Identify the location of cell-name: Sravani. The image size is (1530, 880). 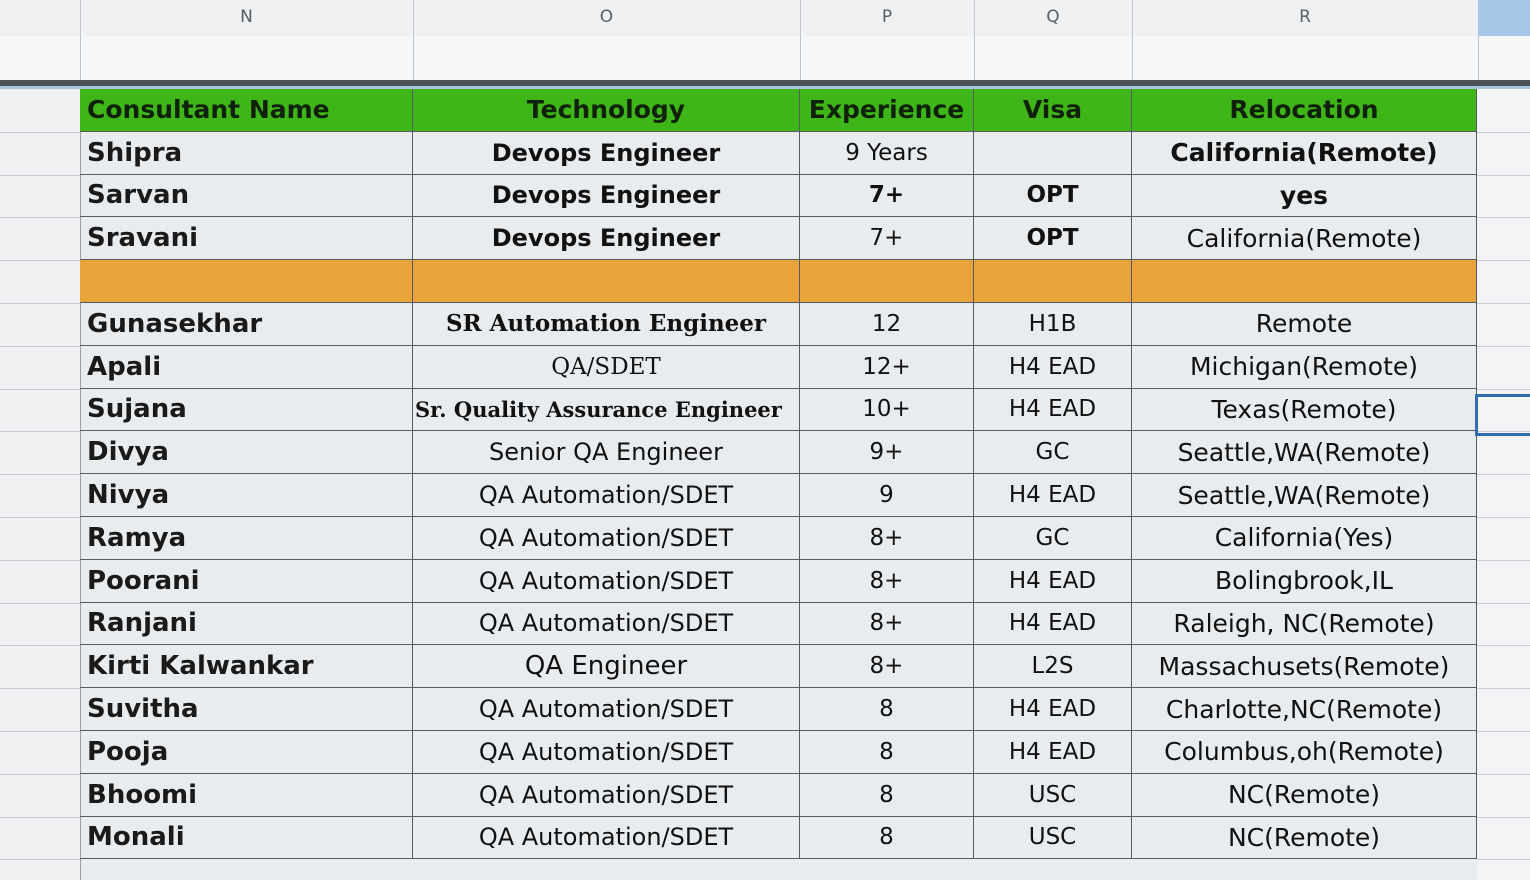
(246, 238).